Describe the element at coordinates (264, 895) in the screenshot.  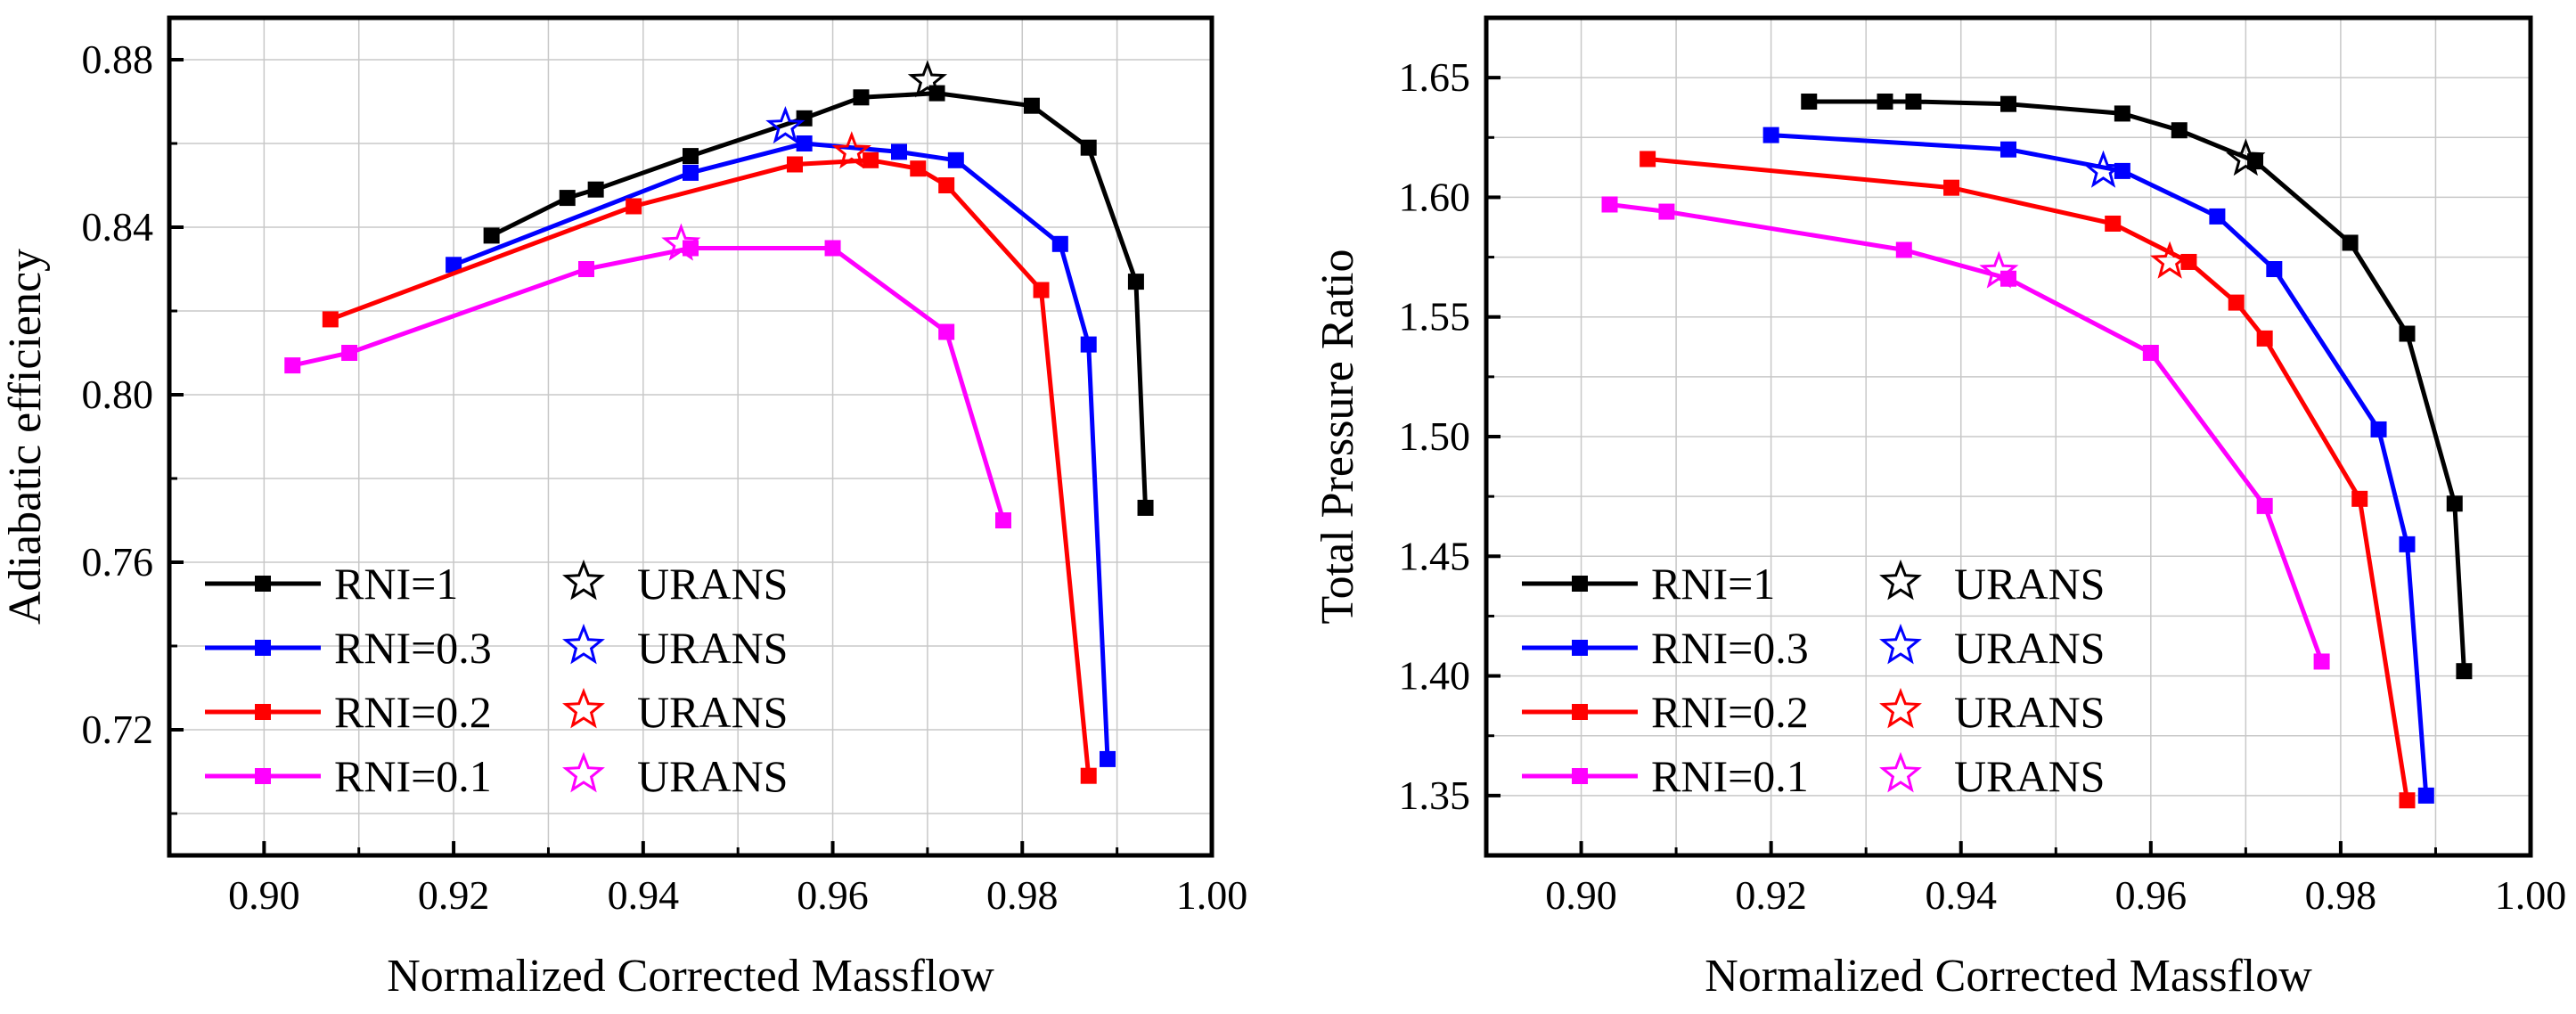
I see `x-tick-label: 0.90` at that location.